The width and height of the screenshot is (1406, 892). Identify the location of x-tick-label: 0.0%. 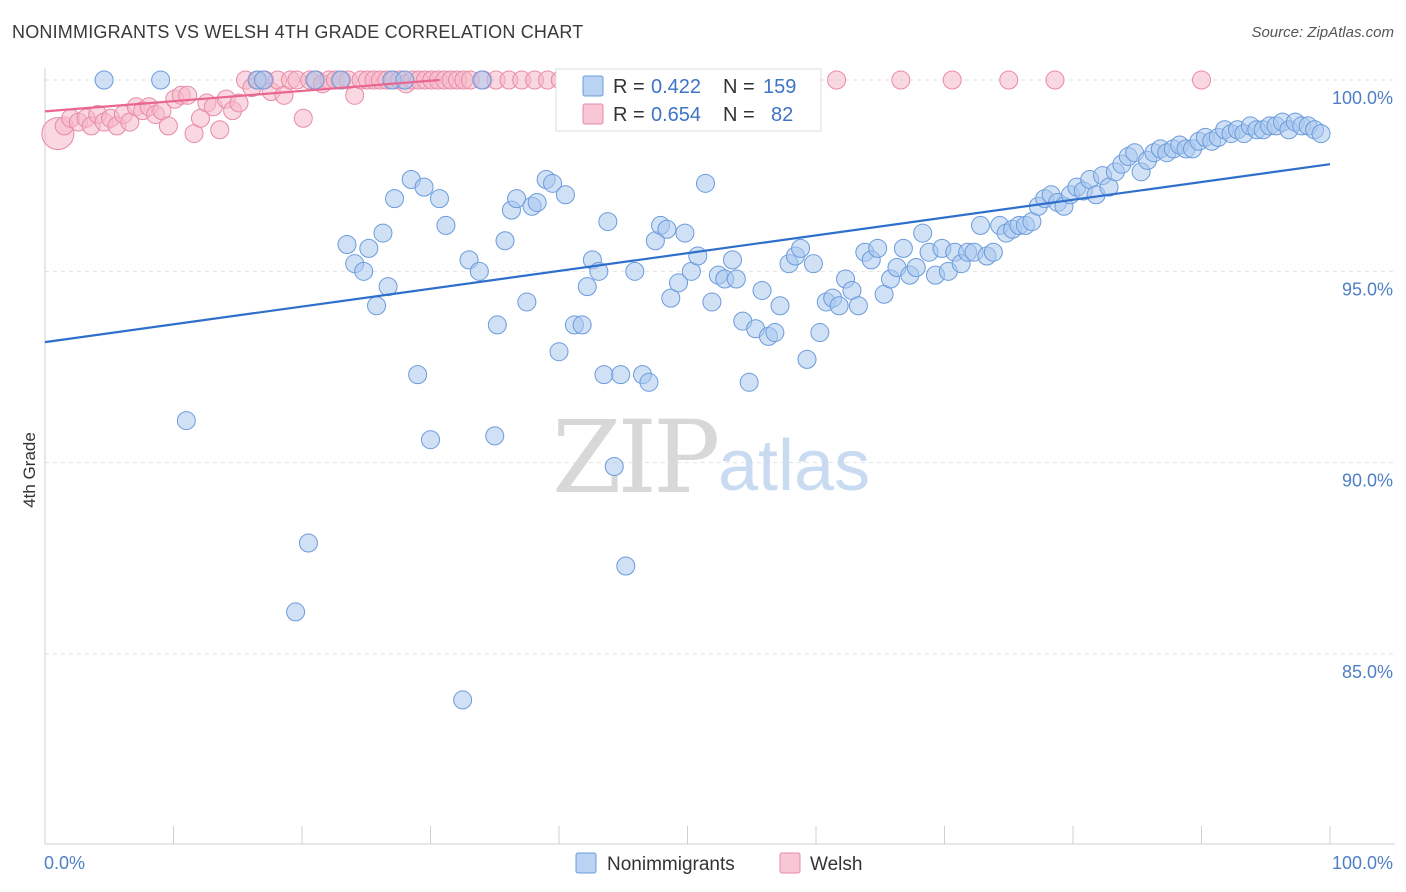
(64, 863).